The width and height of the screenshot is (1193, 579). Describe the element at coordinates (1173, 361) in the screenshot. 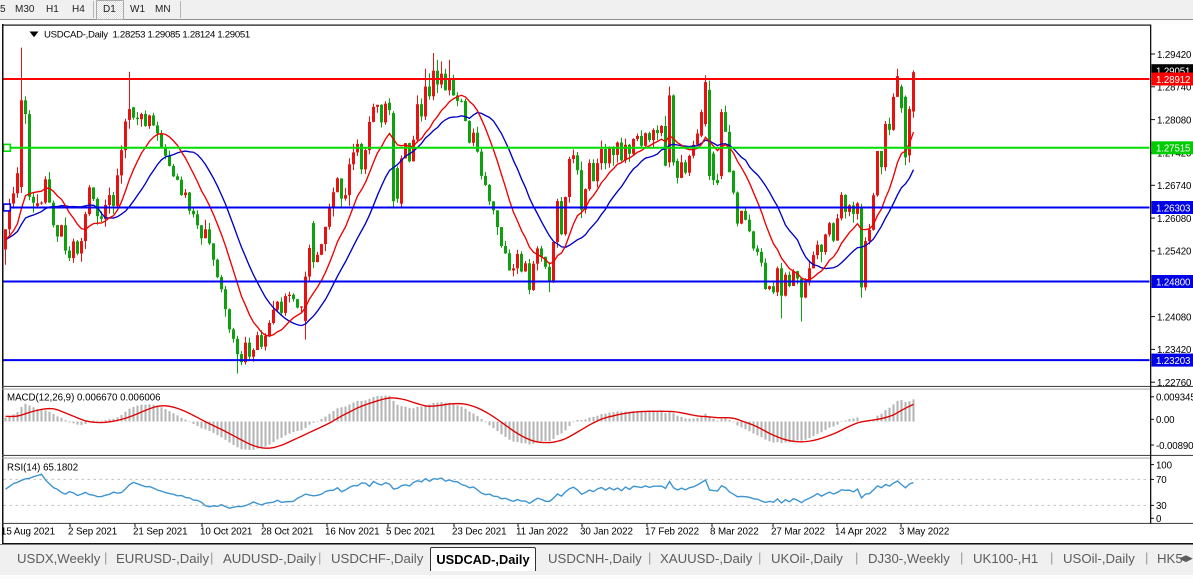

I see `svg-text: 1.23203` at that location.